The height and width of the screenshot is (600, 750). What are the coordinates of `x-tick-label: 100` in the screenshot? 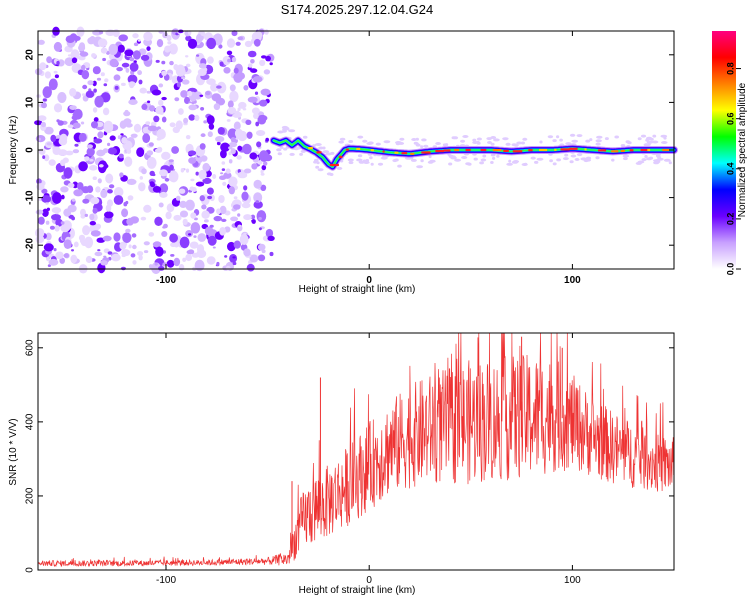 It's located at (572, 280).